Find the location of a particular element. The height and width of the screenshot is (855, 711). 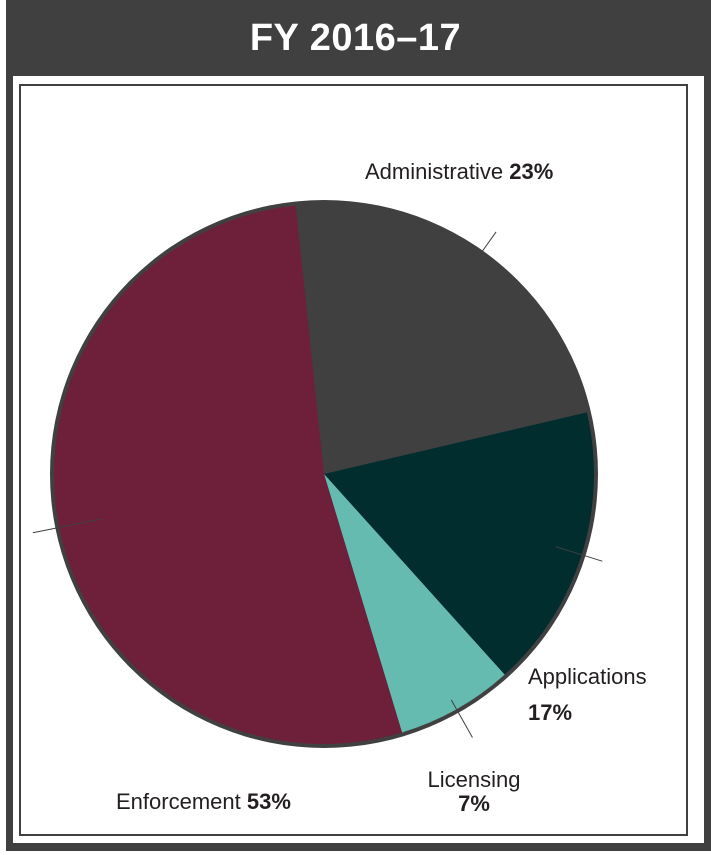

pie-slice-applications is located at coordinates (459, 543).